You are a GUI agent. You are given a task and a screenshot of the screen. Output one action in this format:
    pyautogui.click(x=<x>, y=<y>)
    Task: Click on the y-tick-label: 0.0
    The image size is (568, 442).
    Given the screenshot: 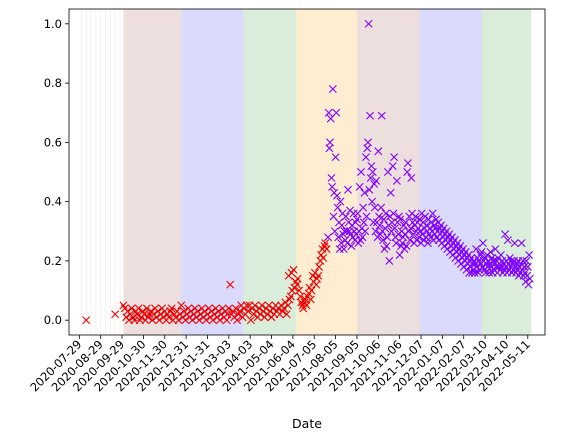 What is the action you would take?
    pyautogui.click(x=53, y=320)
    